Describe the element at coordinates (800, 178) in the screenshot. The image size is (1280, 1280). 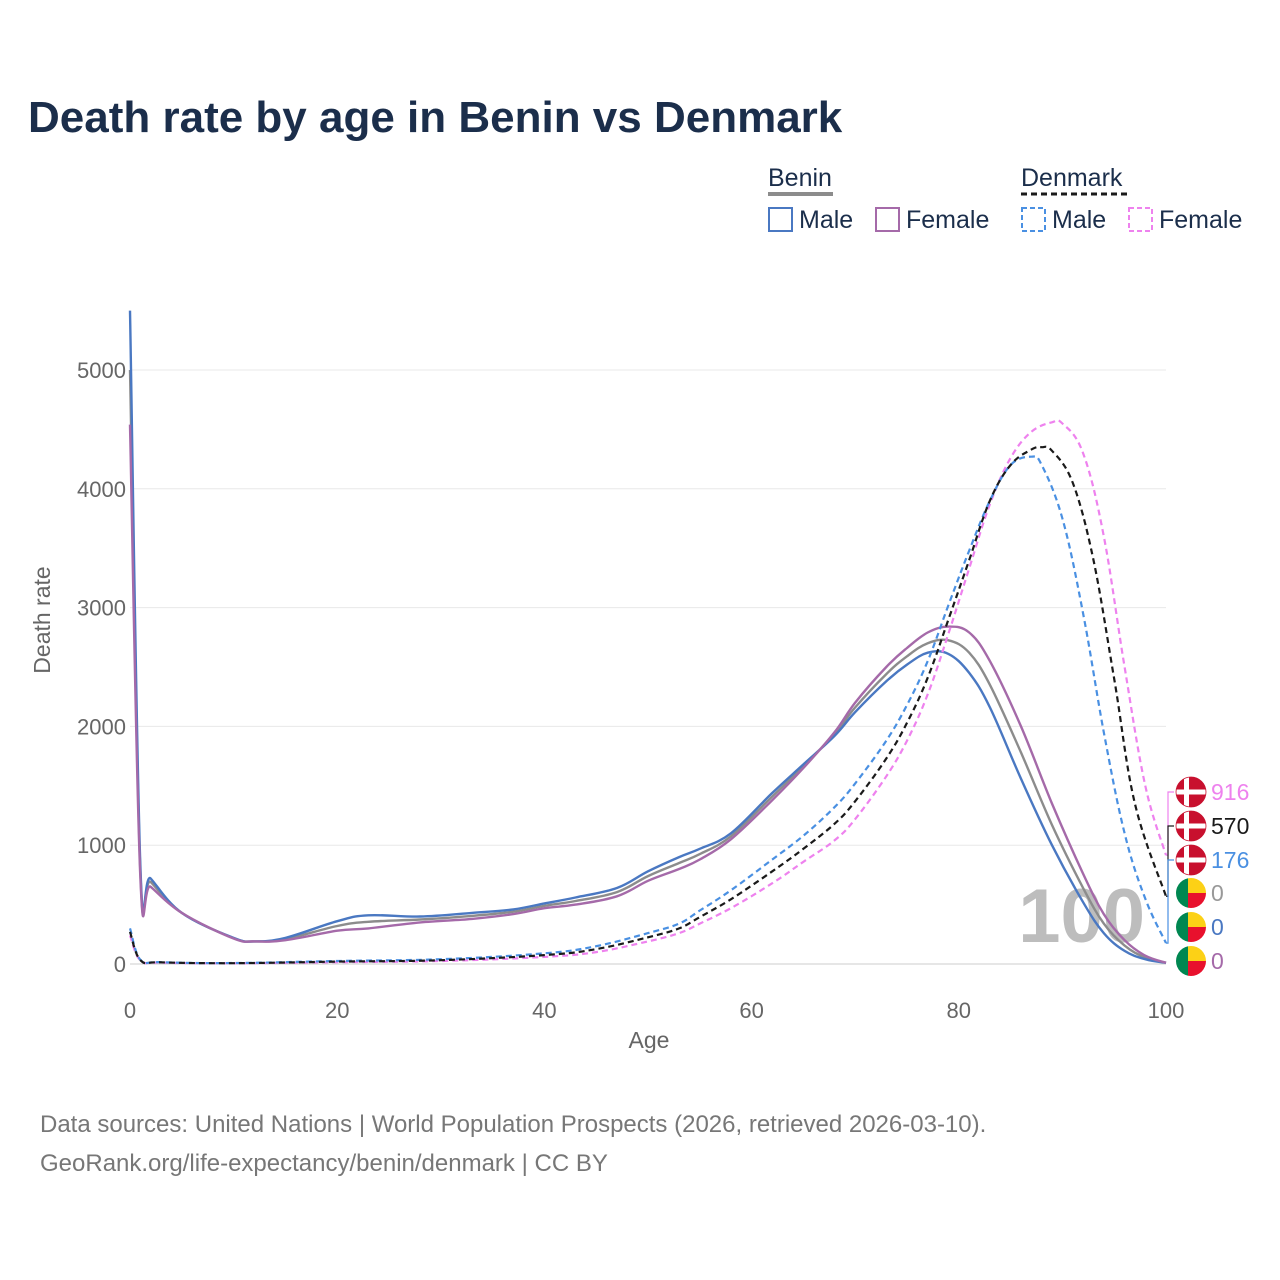
I see `legend-group-benin: Benin` at that location.